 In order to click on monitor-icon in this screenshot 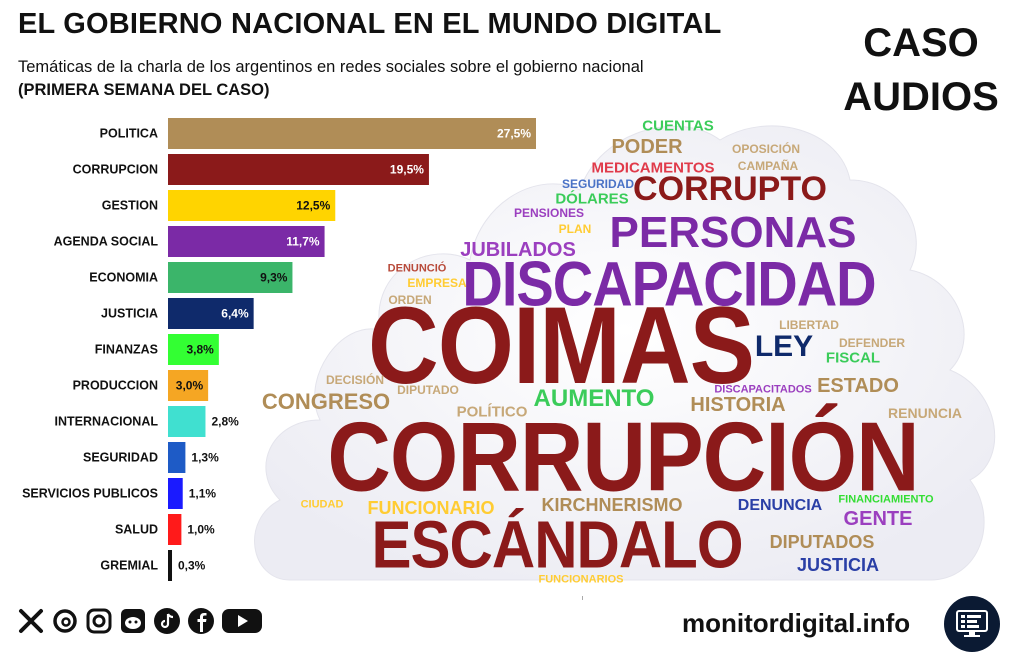, I will do `click(972, 623)`.